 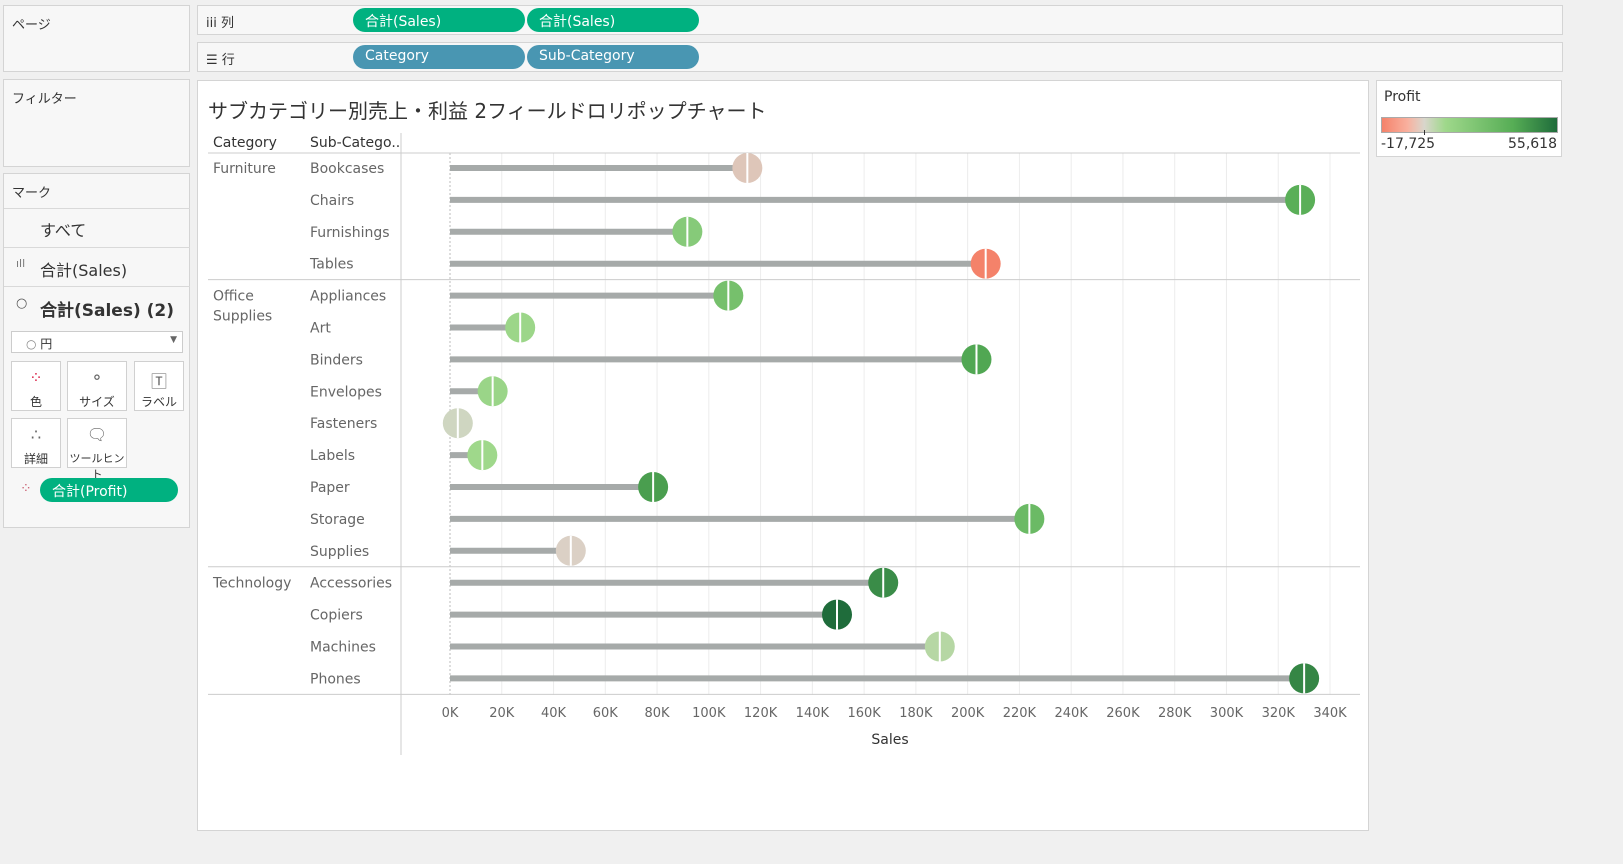 What do you see at coordinates (337, 520) in the screenshot?
I see `subcategory-label: Storage` at bounding box center [337, 520].